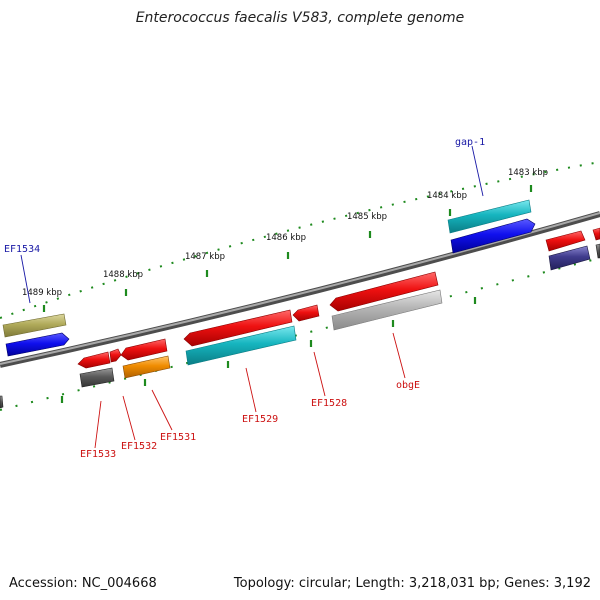 This screenshot has width=600, height=600. What do you see at coordinates (94, 360) in the screenshot?
I see `feature-ef1533-red` at bounding box center [94, 360].